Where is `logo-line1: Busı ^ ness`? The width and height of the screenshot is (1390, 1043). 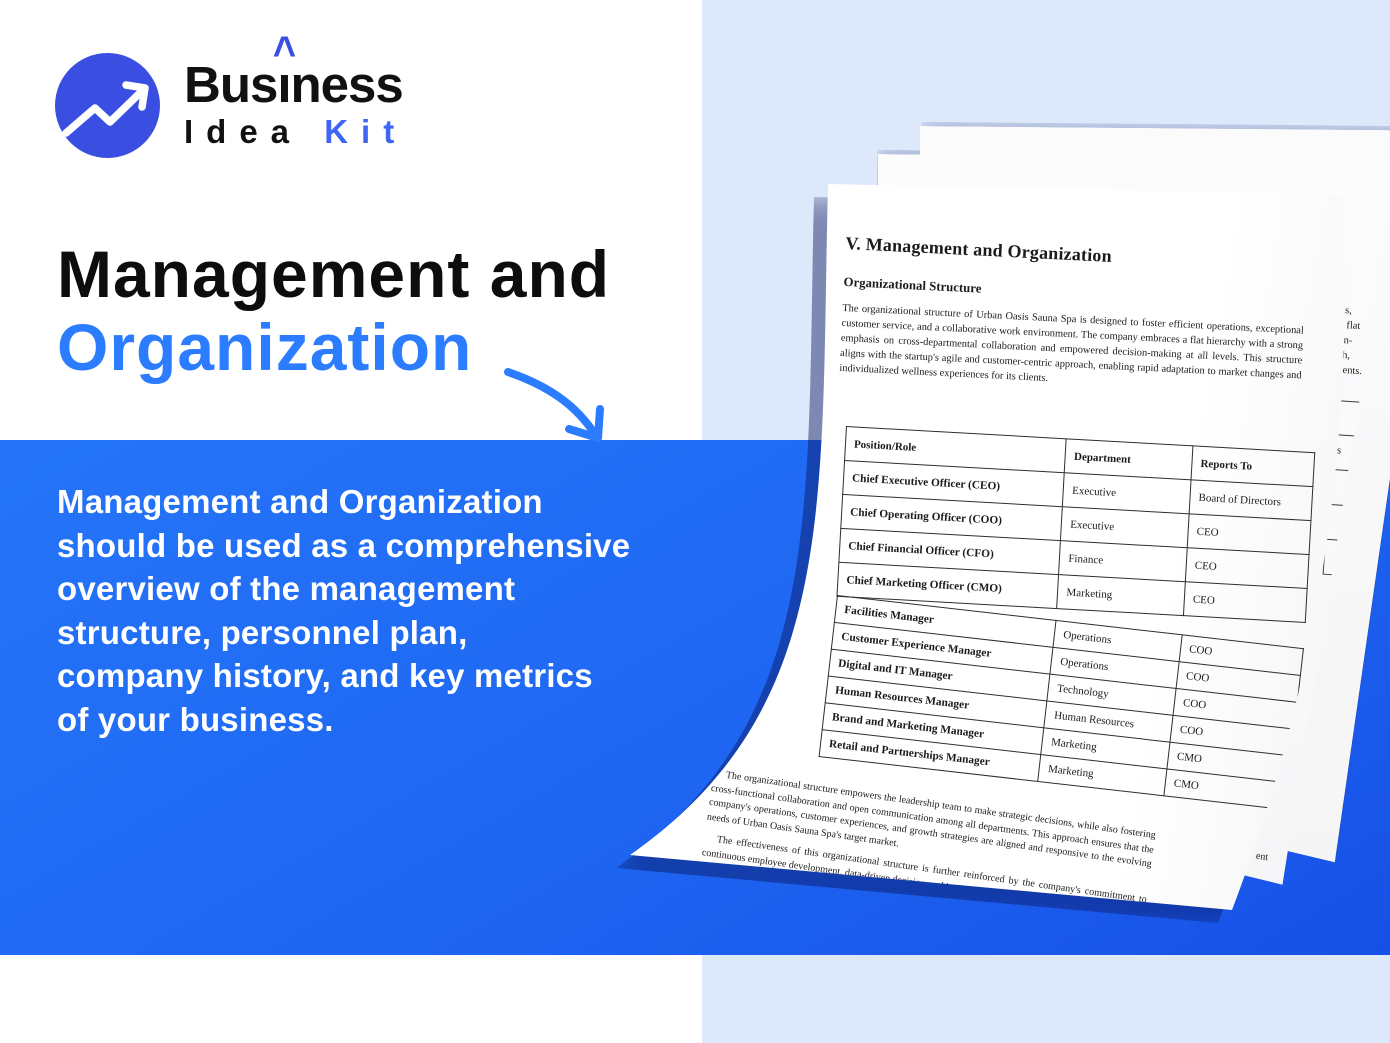
logo-line1: Busı ^ ness is located at coordinates (295, 71).